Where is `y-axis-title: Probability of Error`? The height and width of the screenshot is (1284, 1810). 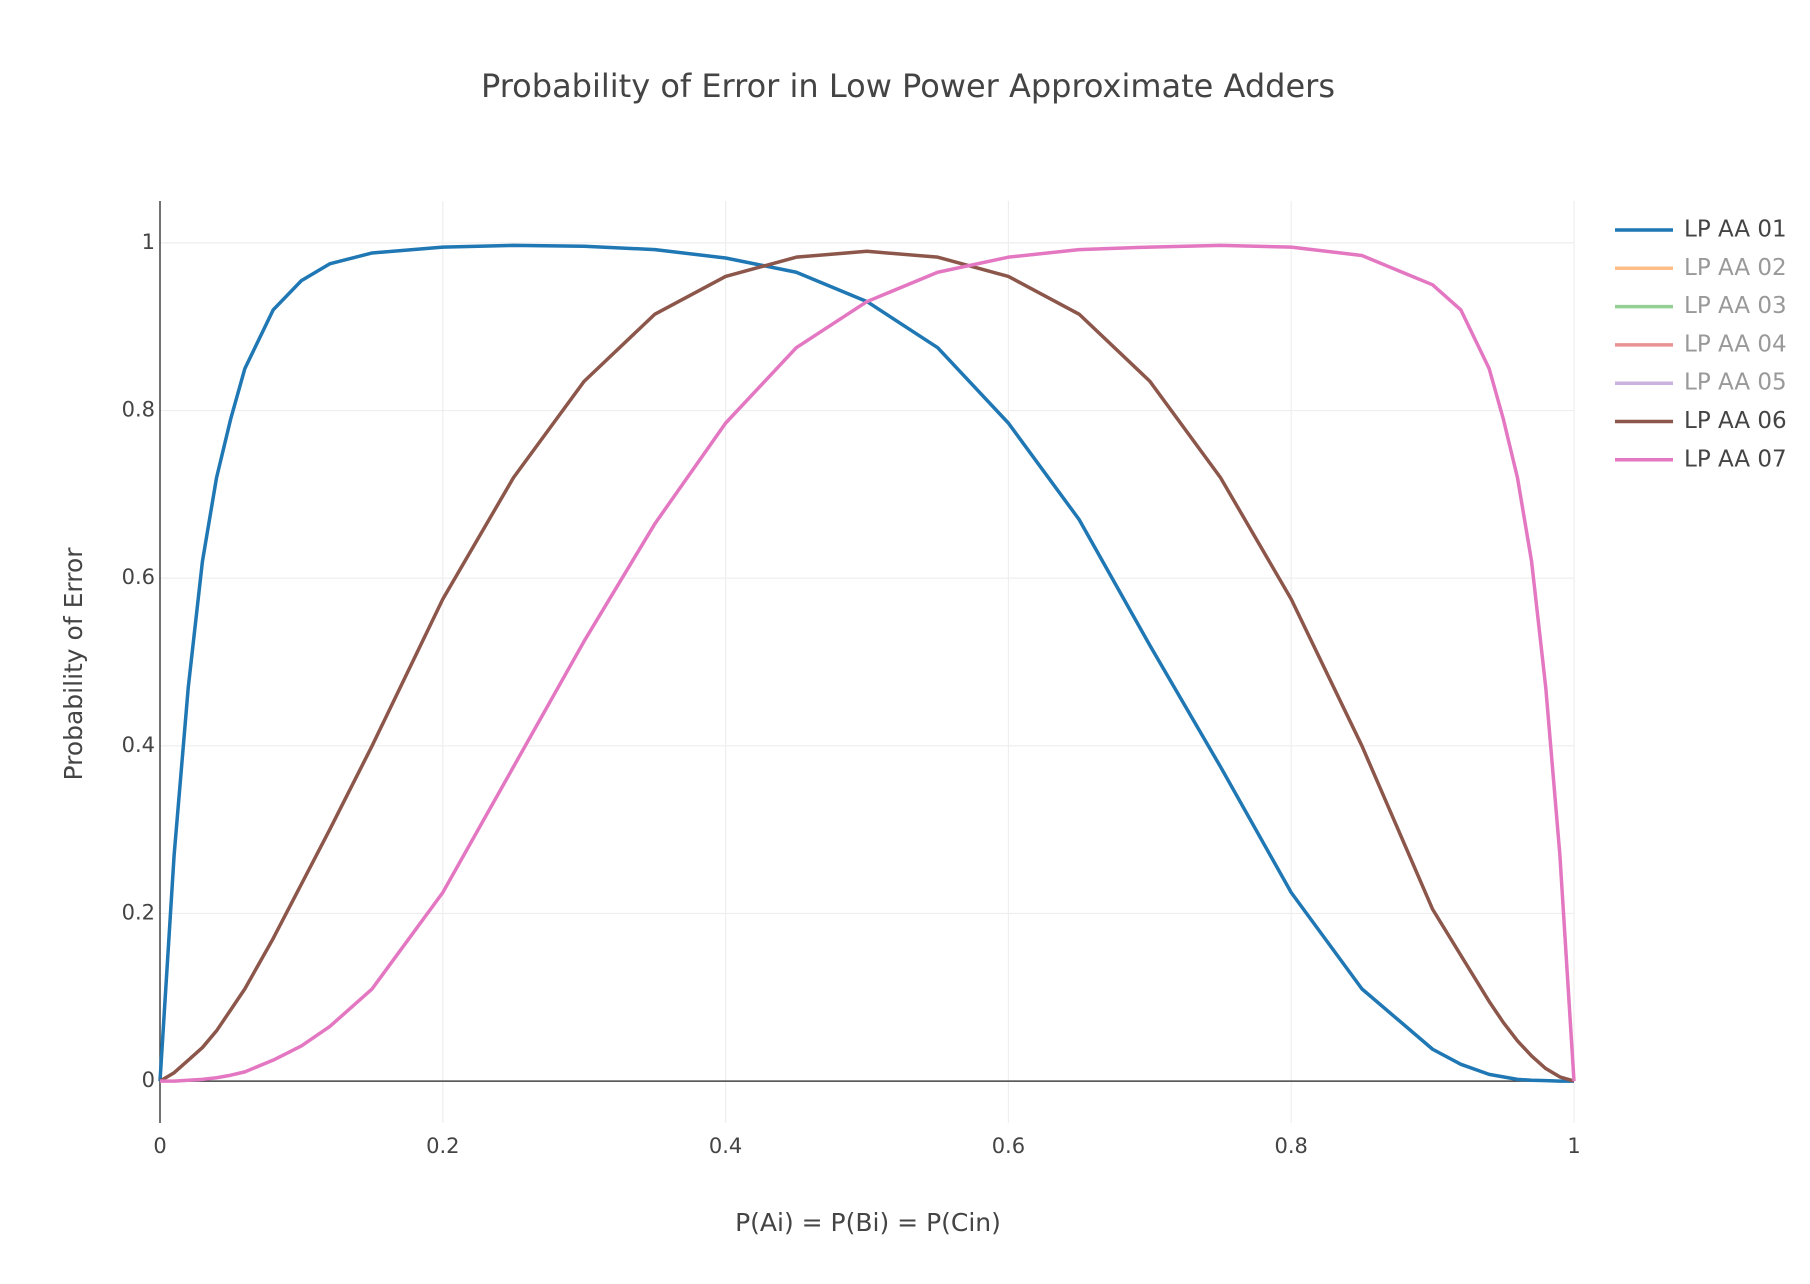
y-axis-title: Probability of Error is located at coordinates (73, 664).